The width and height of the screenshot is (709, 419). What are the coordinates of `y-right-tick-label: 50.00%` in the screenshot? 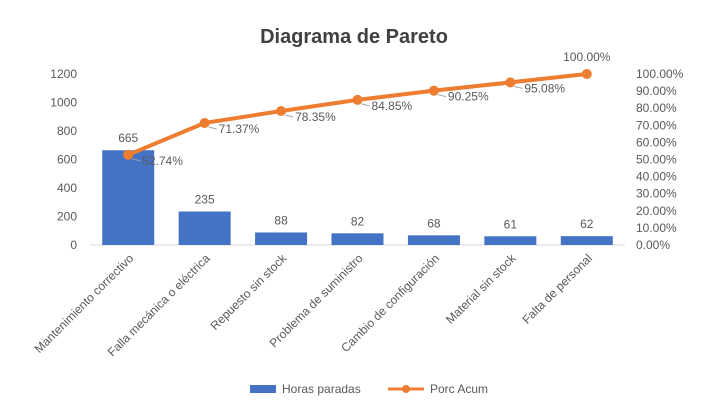 It's located at (656, 160).